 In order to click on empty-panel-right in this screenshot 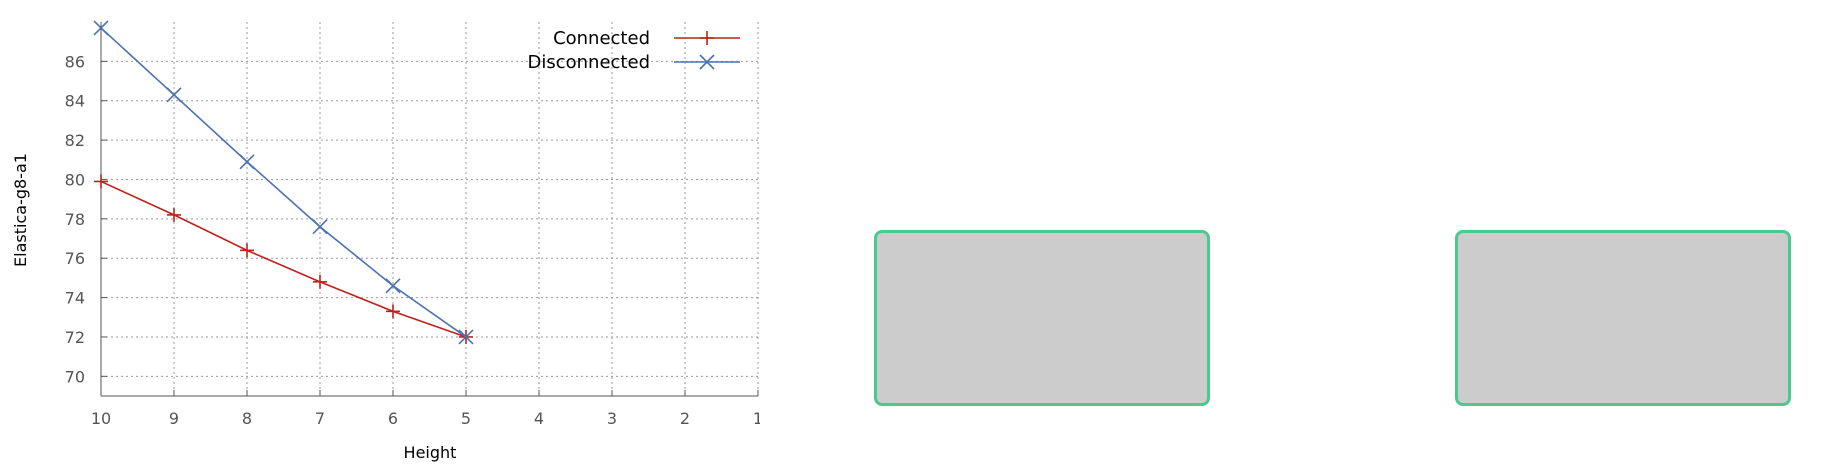, I will do `click(1623, 318)`.